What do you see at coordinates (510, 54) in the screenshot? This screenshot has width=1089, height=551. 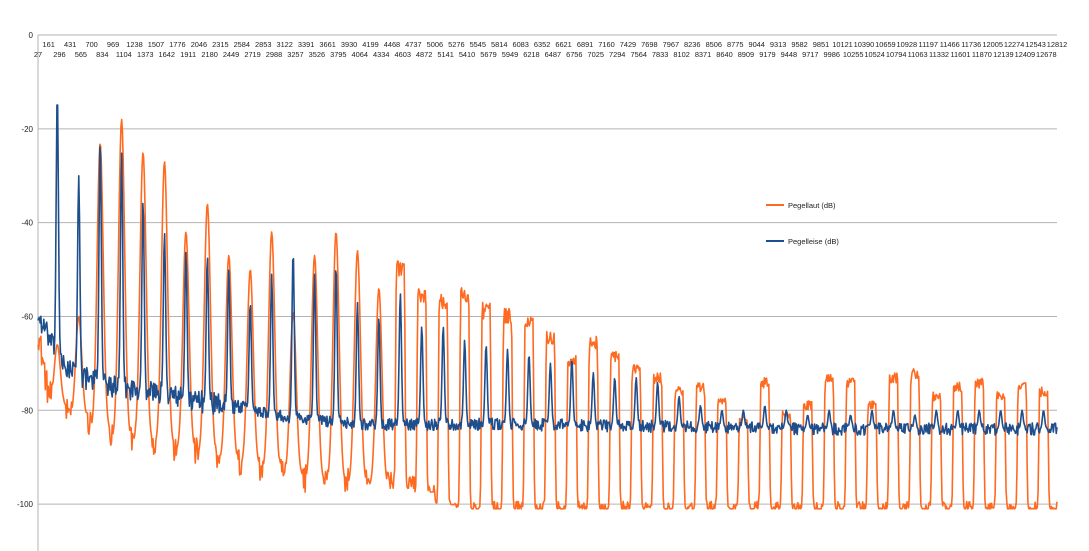 I see `x-tick-label: 5949` at bounding box center [510, 54].